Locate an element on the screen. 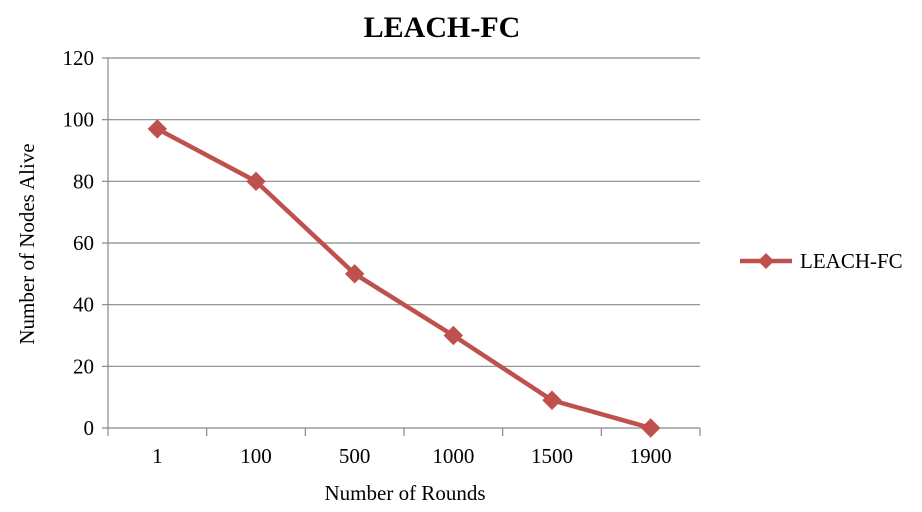 The width and height of the screenshot is (922, 512). y-tick-label: 100 is located at coordinates (79, 120).